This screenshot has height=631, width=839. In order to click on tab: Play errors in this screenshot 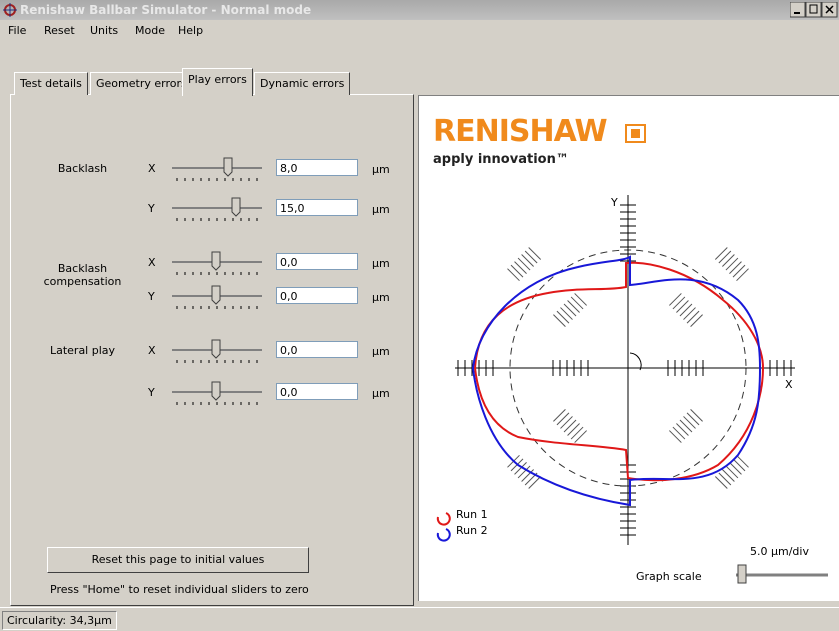, I will do `click(217, 82)`.